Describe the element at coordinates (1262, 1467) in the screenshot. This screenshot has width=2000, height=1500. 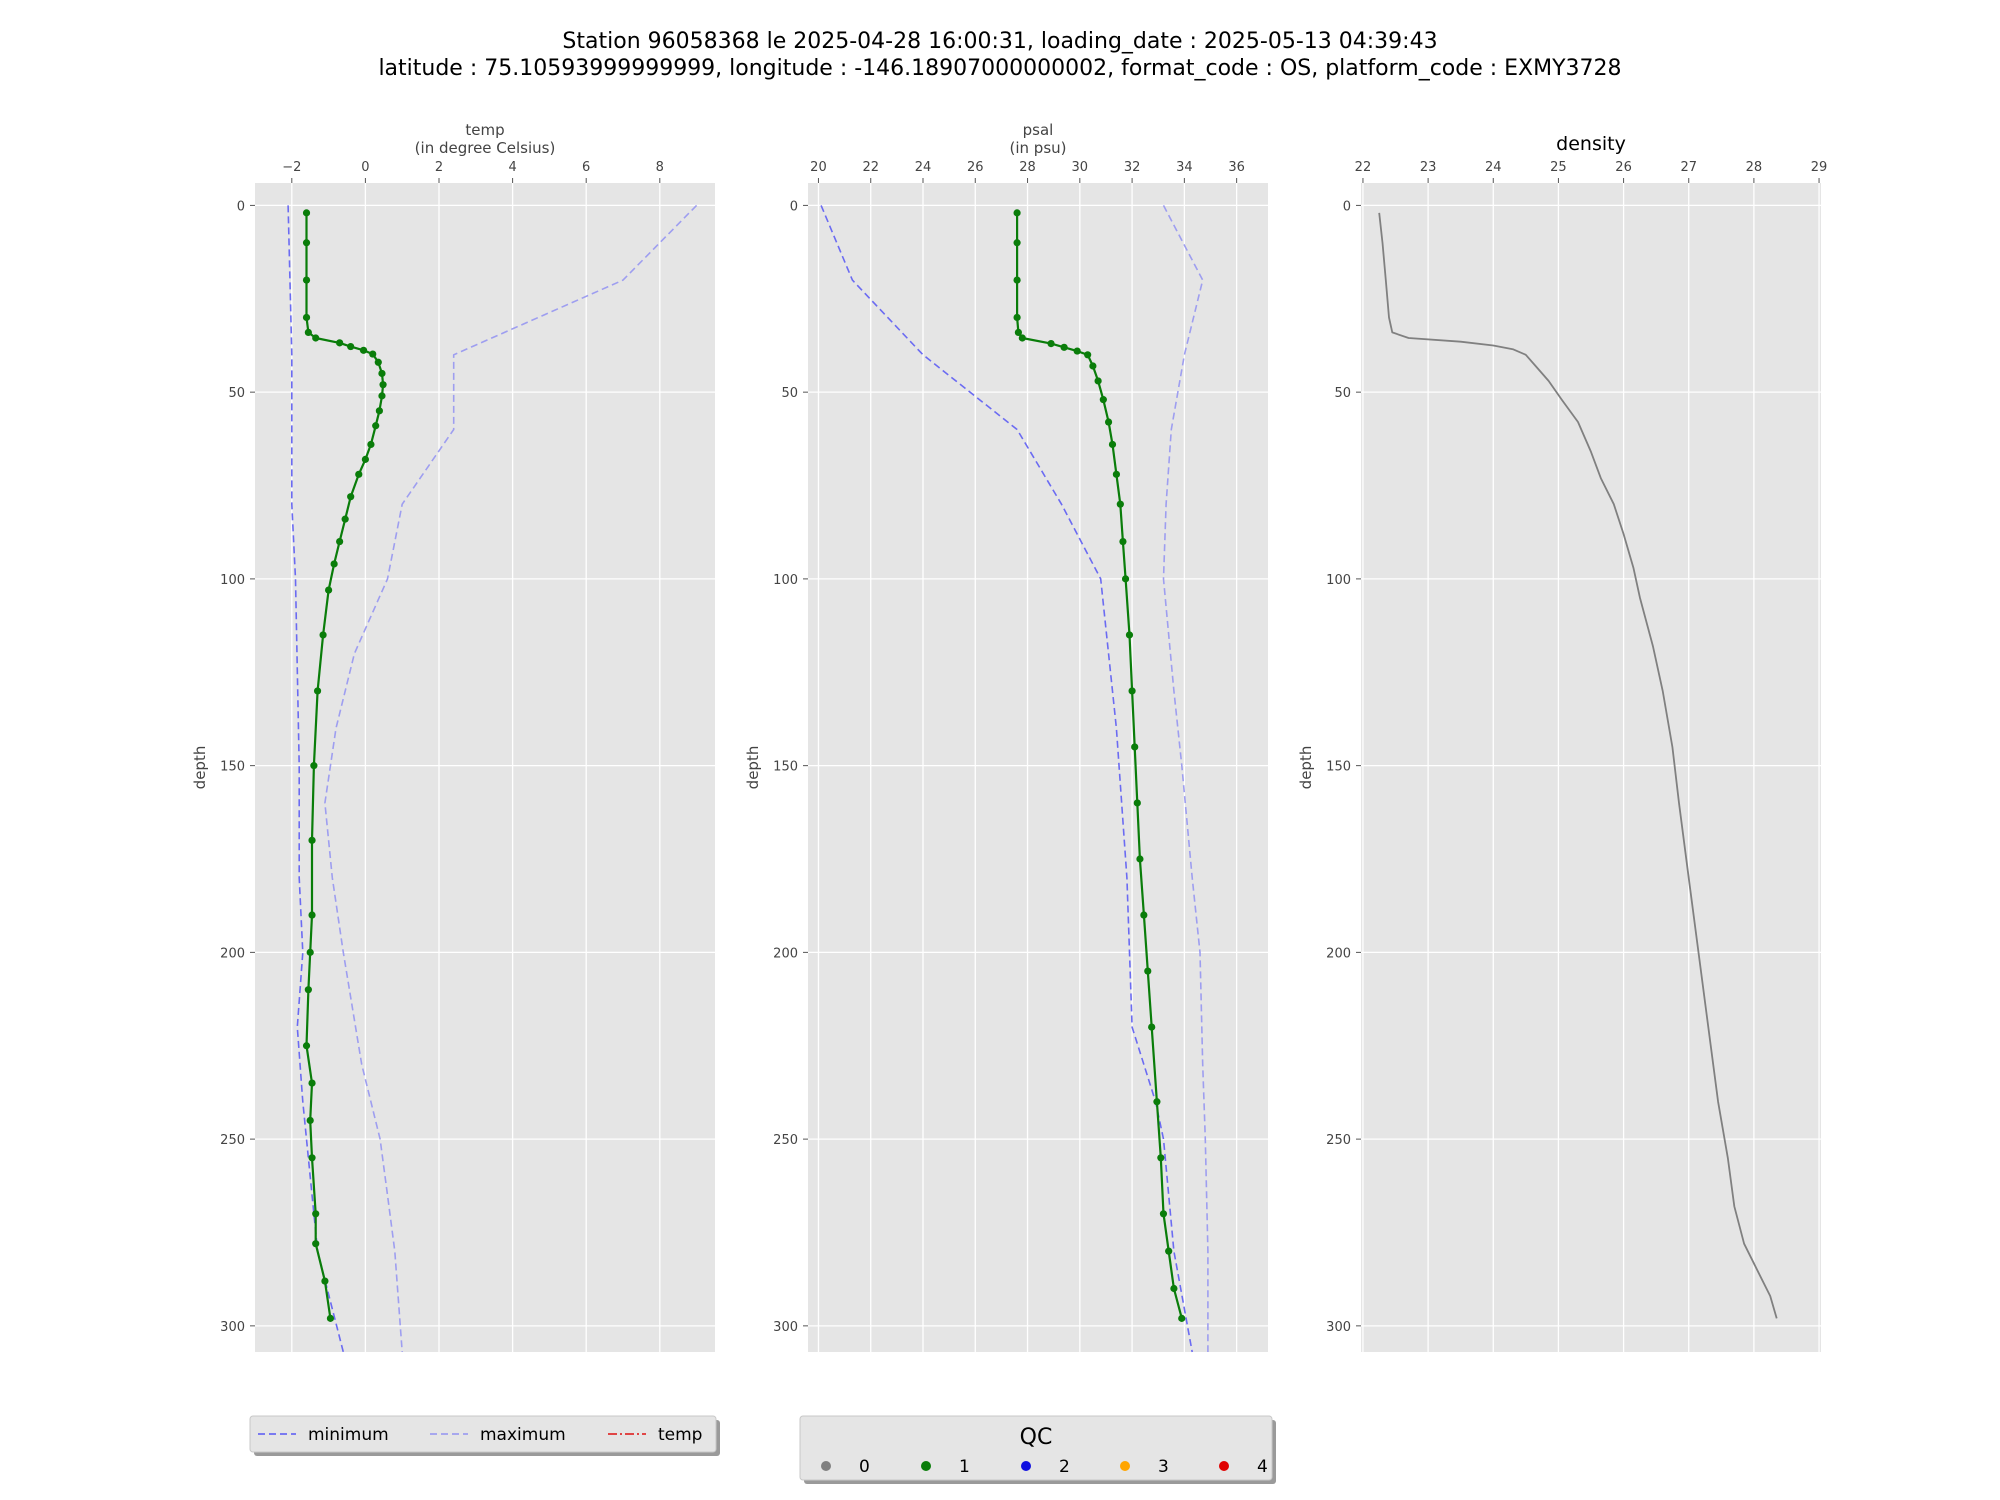
I see `qc-label-4: 4` at that location.